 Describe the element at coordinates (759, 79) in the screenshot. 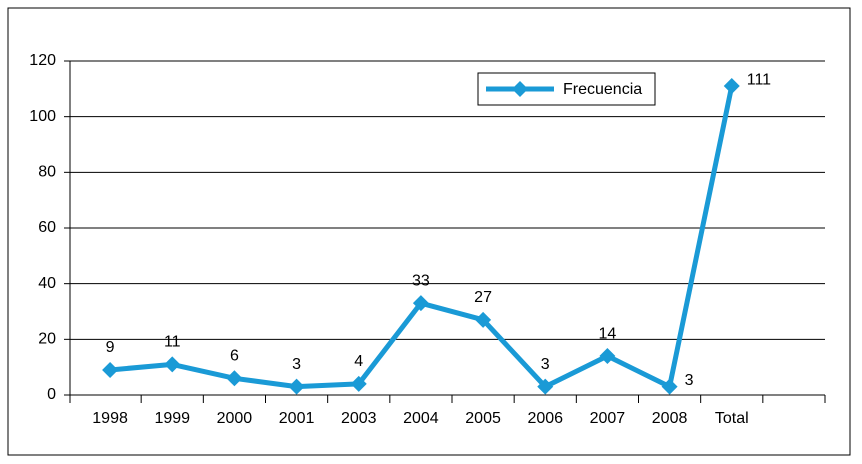

I see `data-label: 111` at that location.